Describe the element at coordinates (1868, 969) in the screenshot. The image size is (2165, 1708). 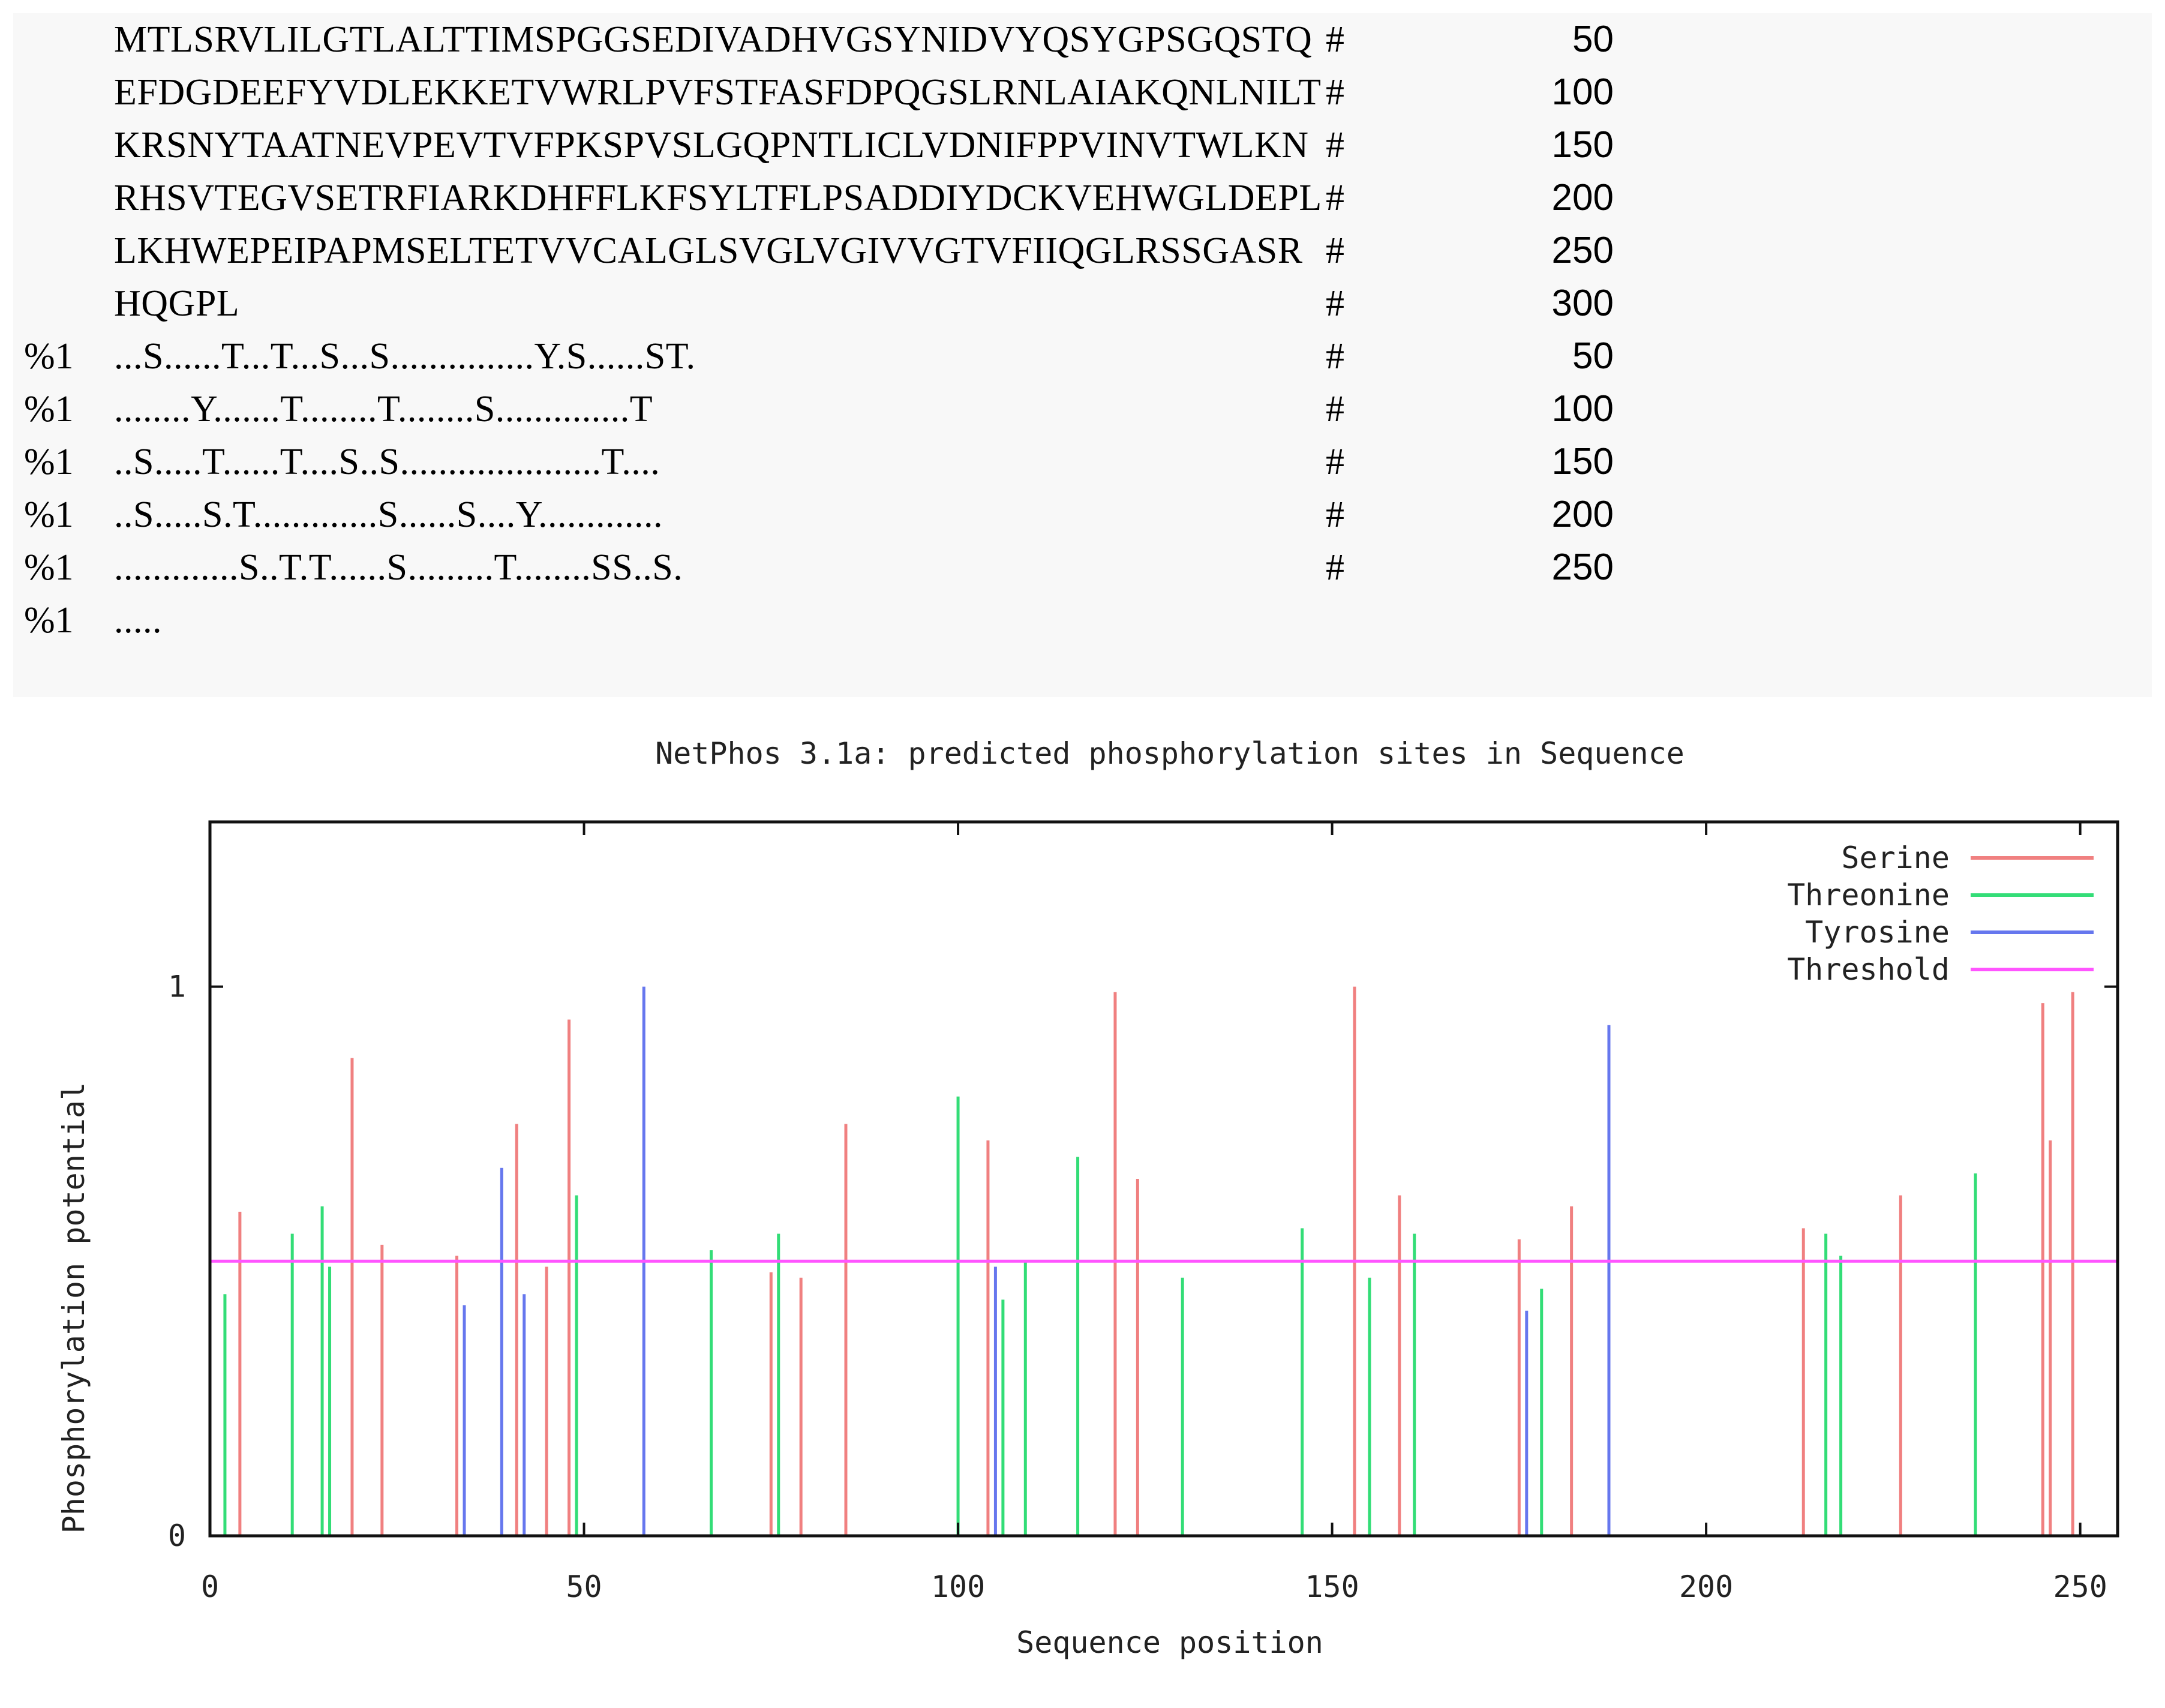
I see `legend-label: Threshold` at that location.